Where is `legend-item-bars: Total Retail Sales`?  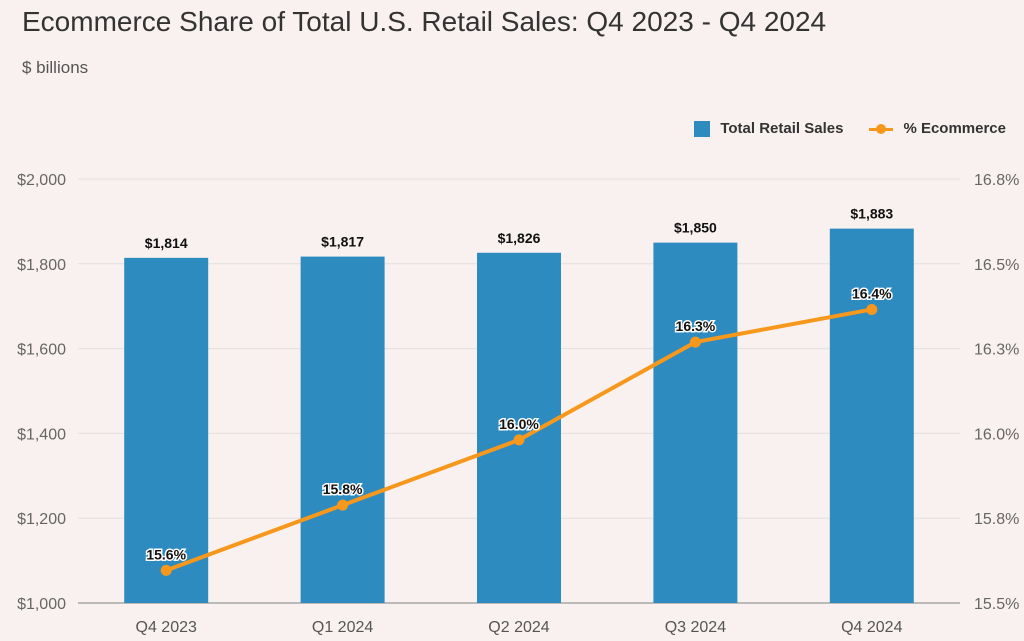 legend-item-bars: Total Retail Sales is located at coordinates (768, 128).